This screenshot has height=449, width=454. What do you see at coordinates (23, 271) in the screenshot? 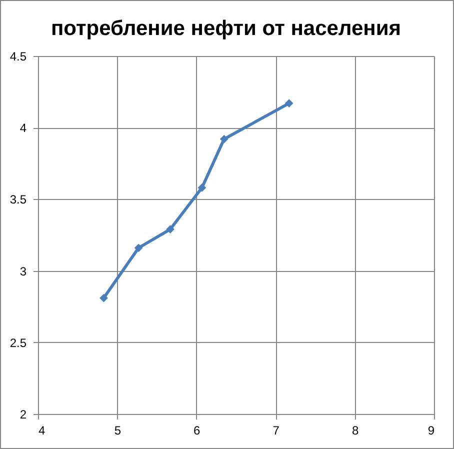
I see `y-tick-label: 3` at bounding box center [23, 271].